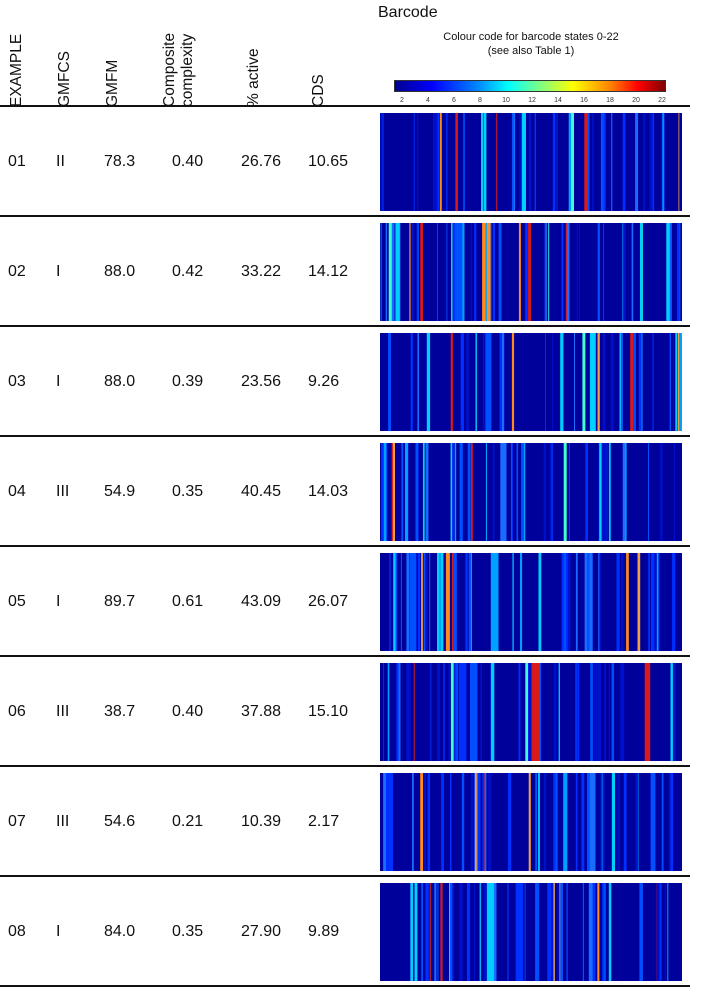  I want to click on header-composite-line2: complexity, so click(187, 70).